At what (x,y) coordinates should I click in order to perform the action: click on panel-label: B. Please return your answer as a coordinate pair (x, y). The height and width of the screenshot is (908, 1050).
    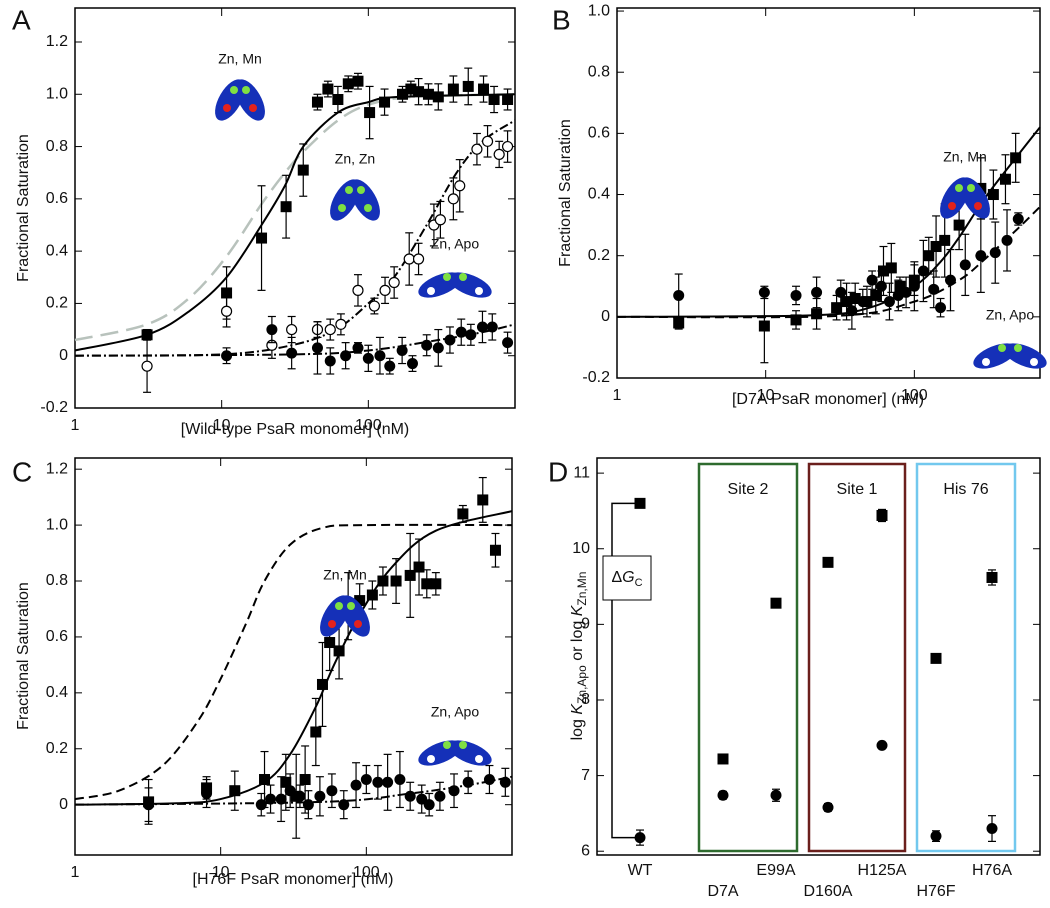
    Looking at the image, I should click on (561, 19).